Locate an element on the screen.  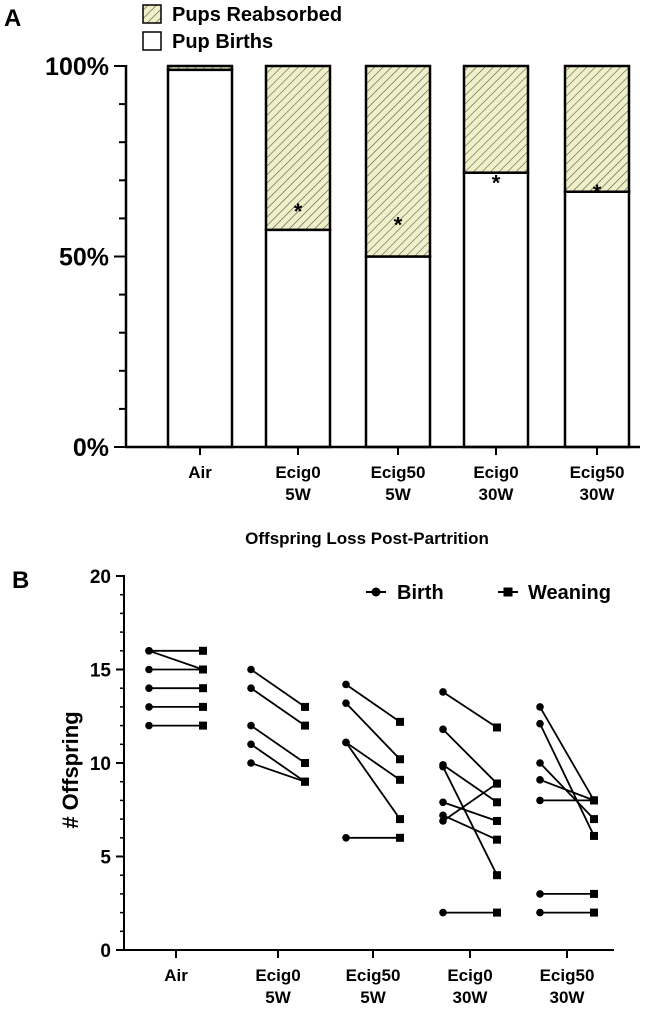
legend-marker-birth is located at coordinates (376, 592).